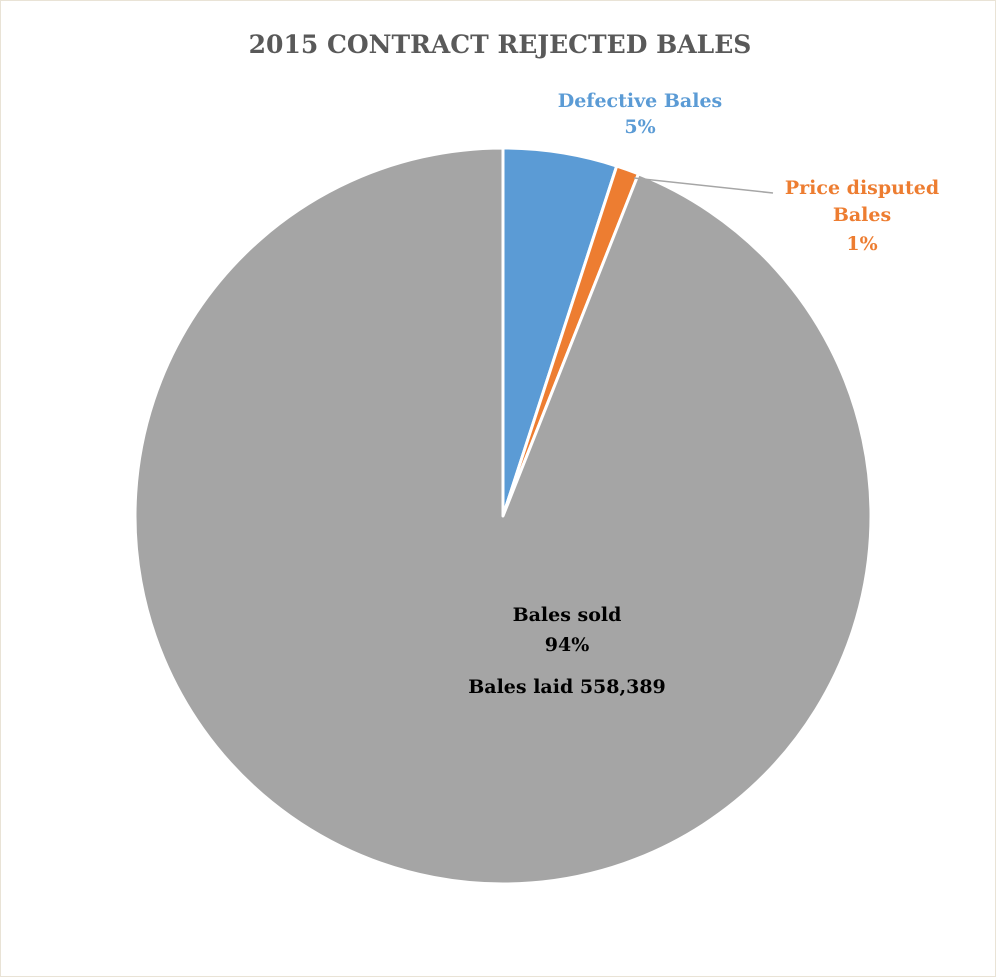 Image resolution: width=1000 pixels, height=979 pixels. What do you see at coordinates (500, 44) in the screenshot?
I see `chart-title: 2015 CONTRACT REJECTED BALES` at bounding box center [500, 44].